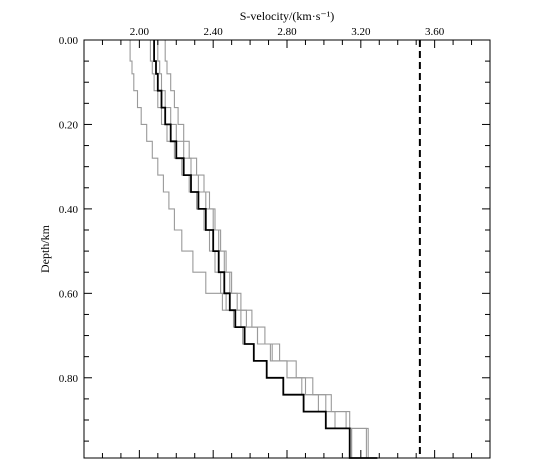  I want to click on y-tick-label: 0.00, so click(69, 41).